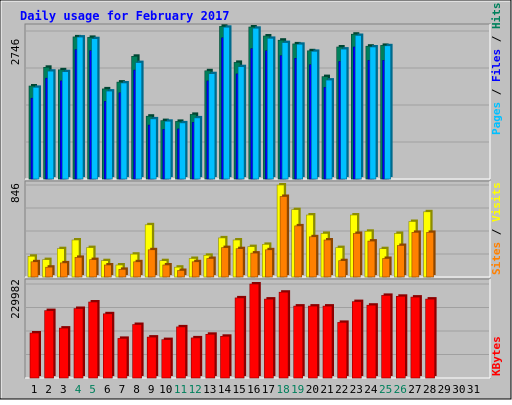 This screenshot has width=512, height=405. Describe the element at coordinates (496, 16) in the screenshot. I see `legend-hits: Hits` at that location.